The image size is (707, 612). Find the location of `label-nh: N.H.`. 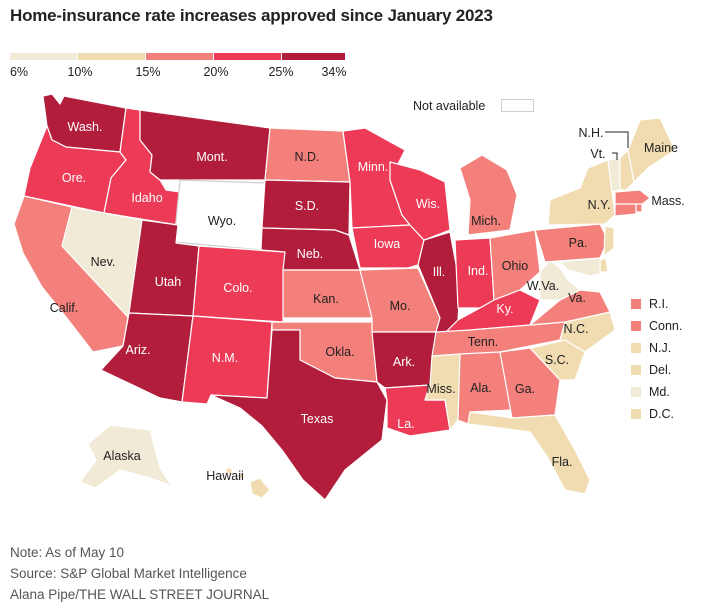

label-nh: N.H. is located at coordinates (591, 133).